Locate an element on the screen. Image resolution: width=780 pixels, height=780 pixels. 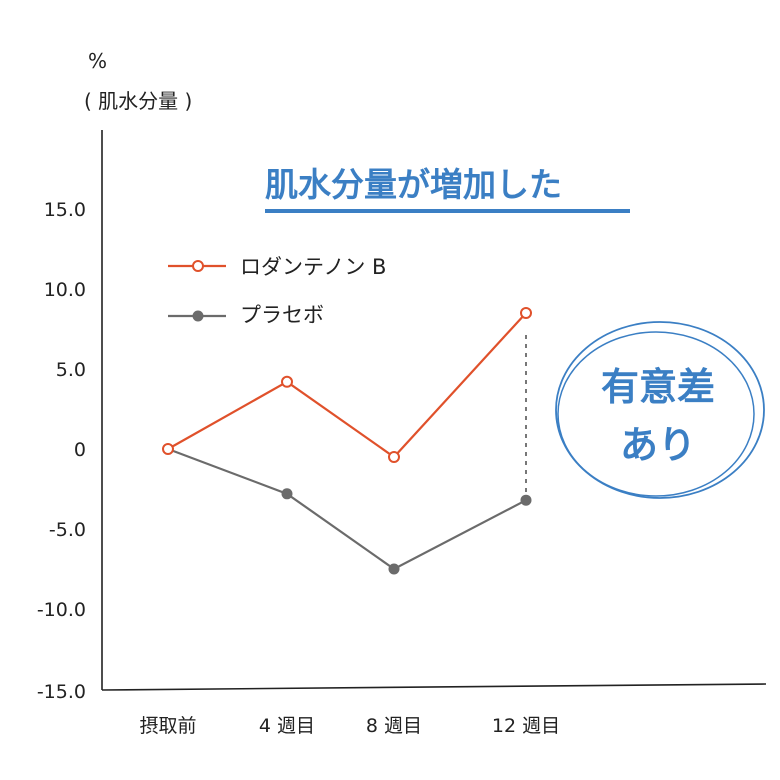
x-tick-labels: 摂取前 4 週目 8 週目 12 週目 is located at coordinates (349, 726).